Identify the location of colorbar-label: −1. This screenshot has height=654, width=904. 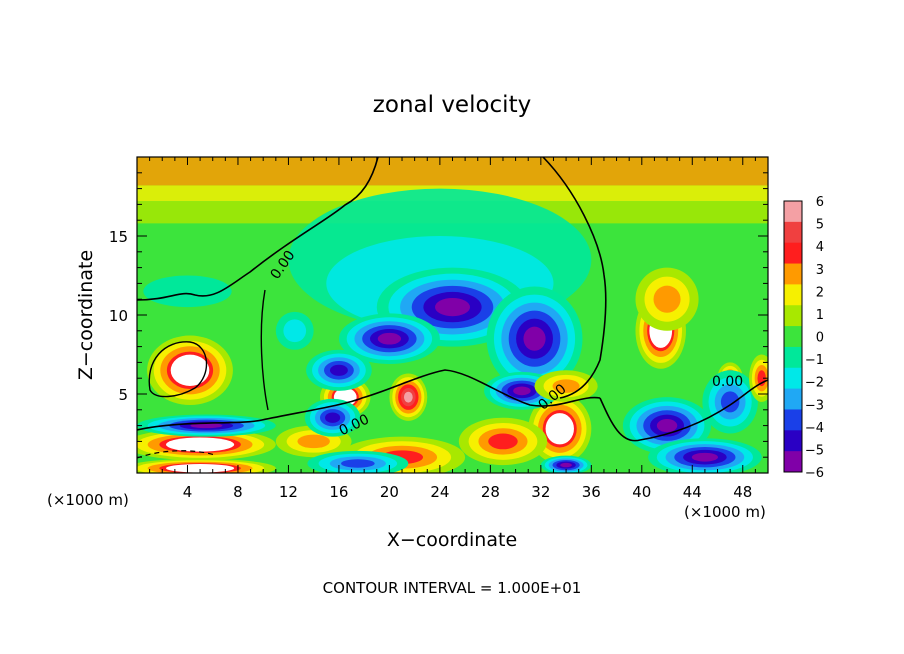
(814, 360).